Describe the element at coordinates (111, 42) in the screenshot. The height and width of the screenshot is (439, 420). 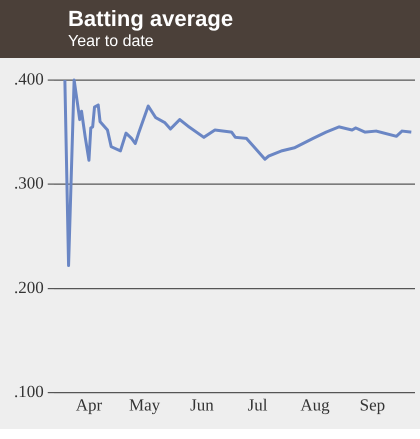
I see `chart-subtitle: Year to date` at that location.